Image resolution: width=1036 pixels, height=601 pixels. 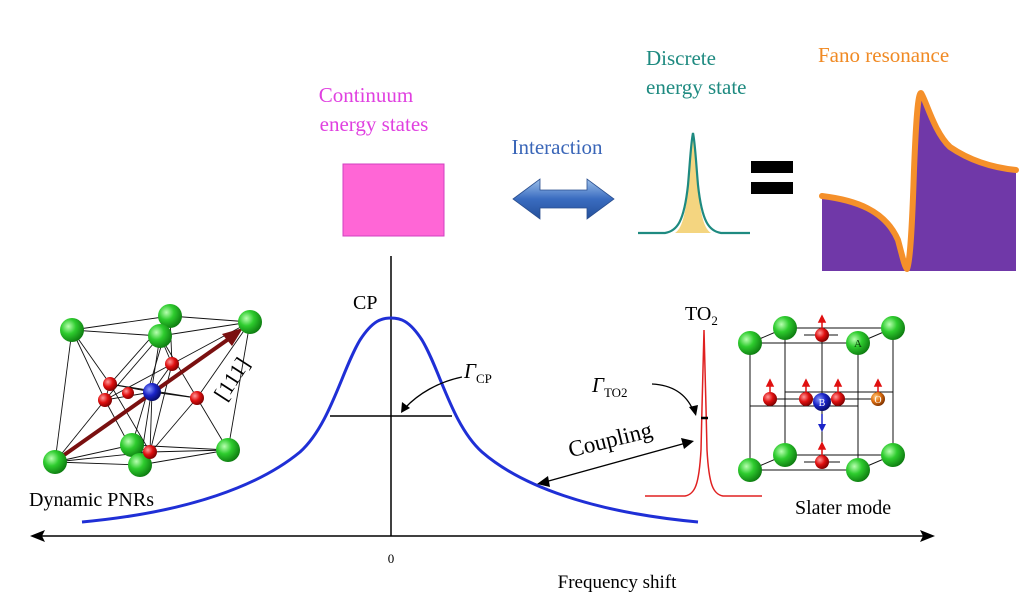 I want to click on pnr-crystal: [111], so click(x=152, y=390).